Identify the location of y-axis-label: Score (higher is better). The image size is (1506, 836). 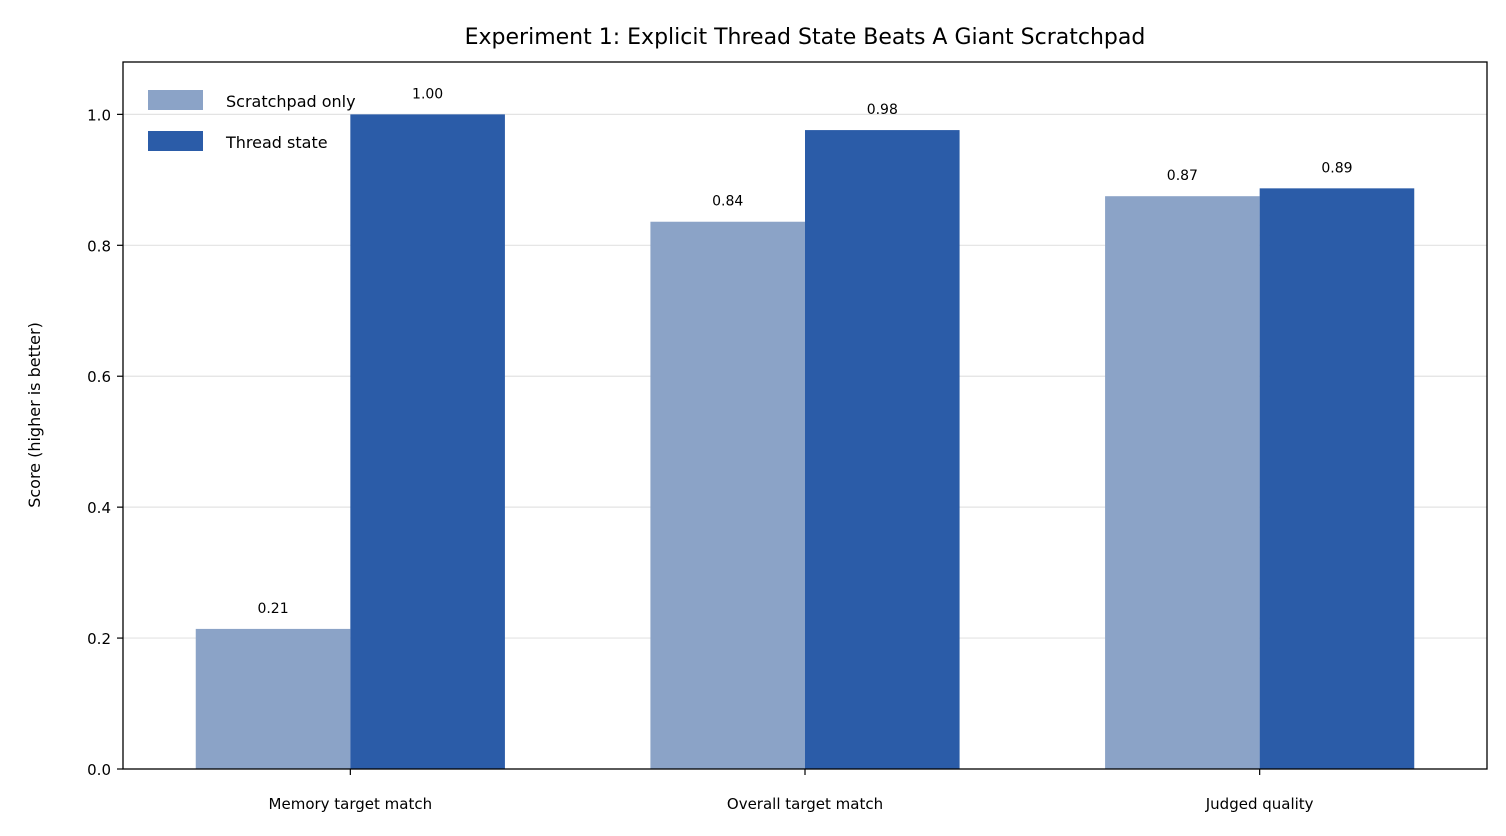
(34, 415).